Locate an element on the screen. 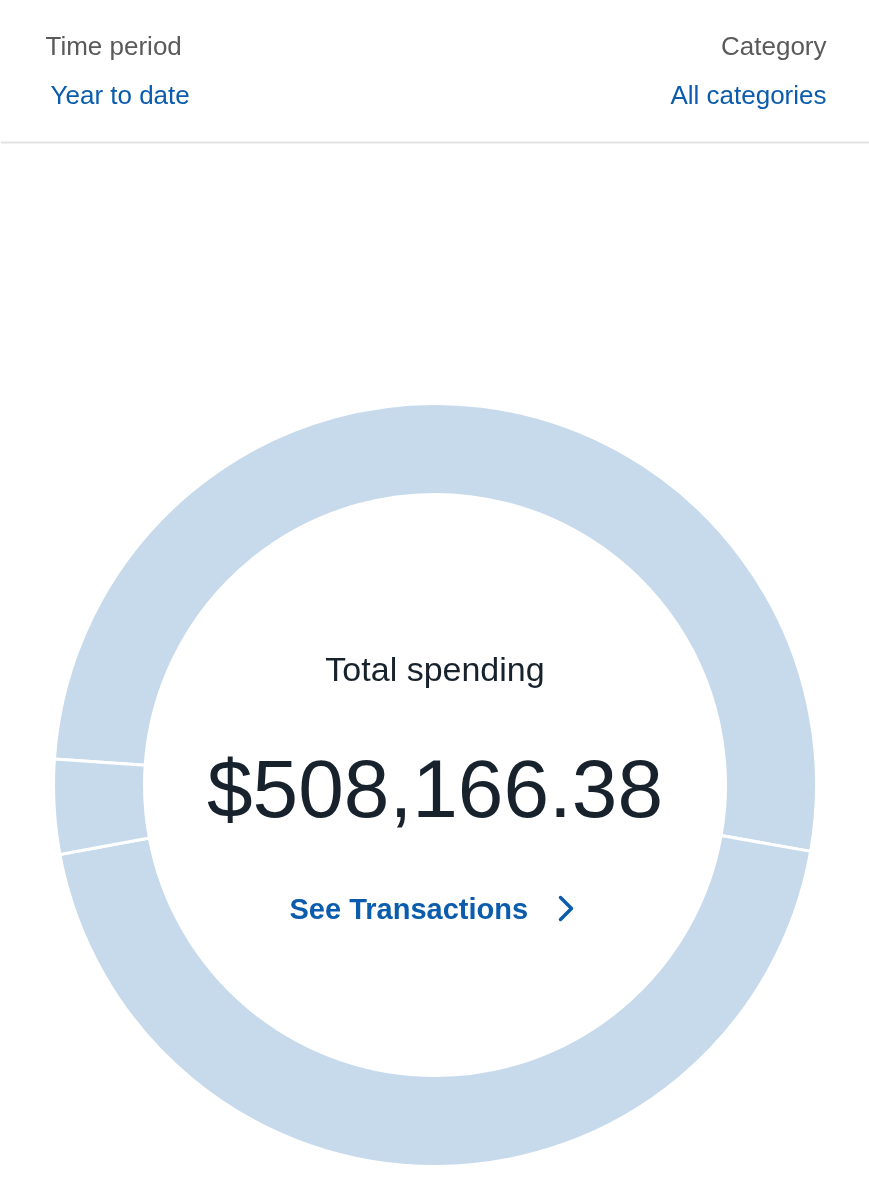 The height and width of the screenshot is (1200, 869). text: See Transactions is located at coordinates (409, 908).